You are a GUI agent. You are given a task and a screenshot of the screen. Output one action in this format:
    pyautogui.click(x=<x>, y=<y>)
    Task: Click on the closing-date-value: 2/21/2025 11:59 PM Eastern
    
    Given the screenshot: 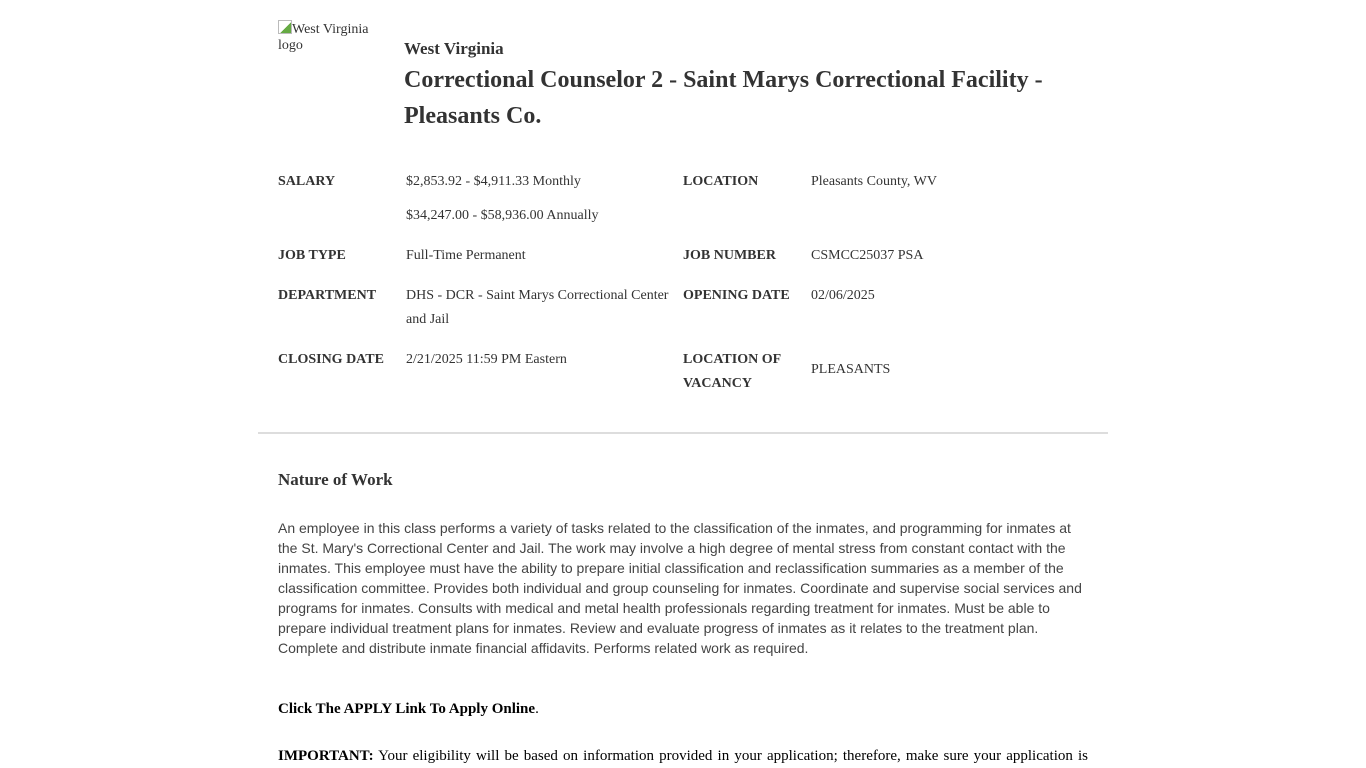 What is the action you would take?
    pyautogui.click(x=486, y=359)
    